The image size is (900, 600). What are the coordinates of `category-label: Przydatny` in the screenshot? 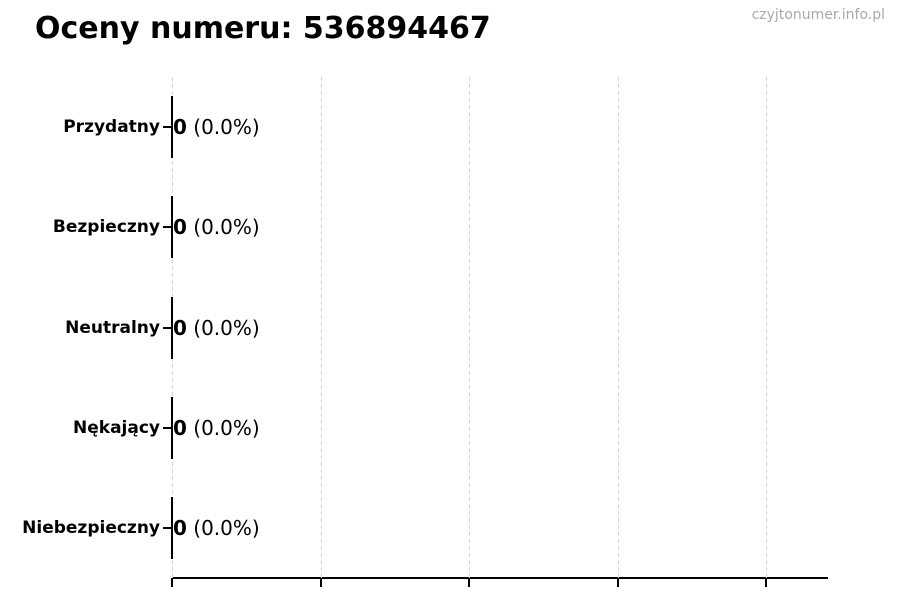 It's located at (111, 127).